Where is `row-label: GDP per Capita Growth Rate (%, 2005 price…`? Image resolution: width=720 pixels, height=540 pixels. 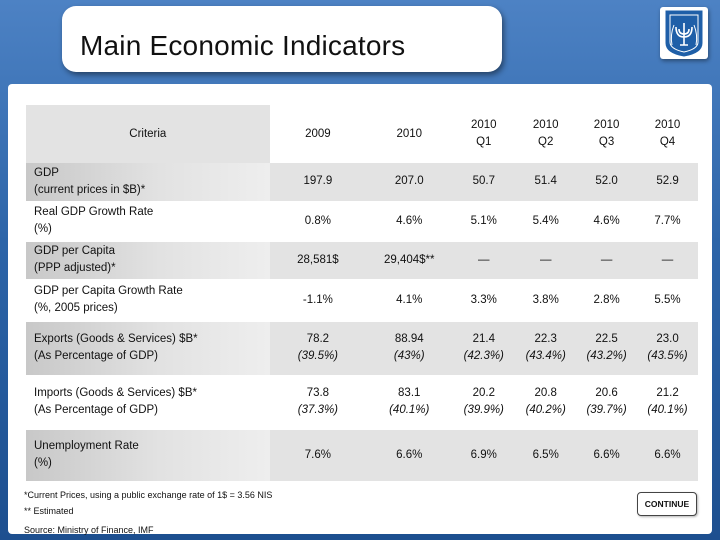
row-label: GDP per Capita Growth Rate (%, 2005 price… is located at coordinates (148, 299).